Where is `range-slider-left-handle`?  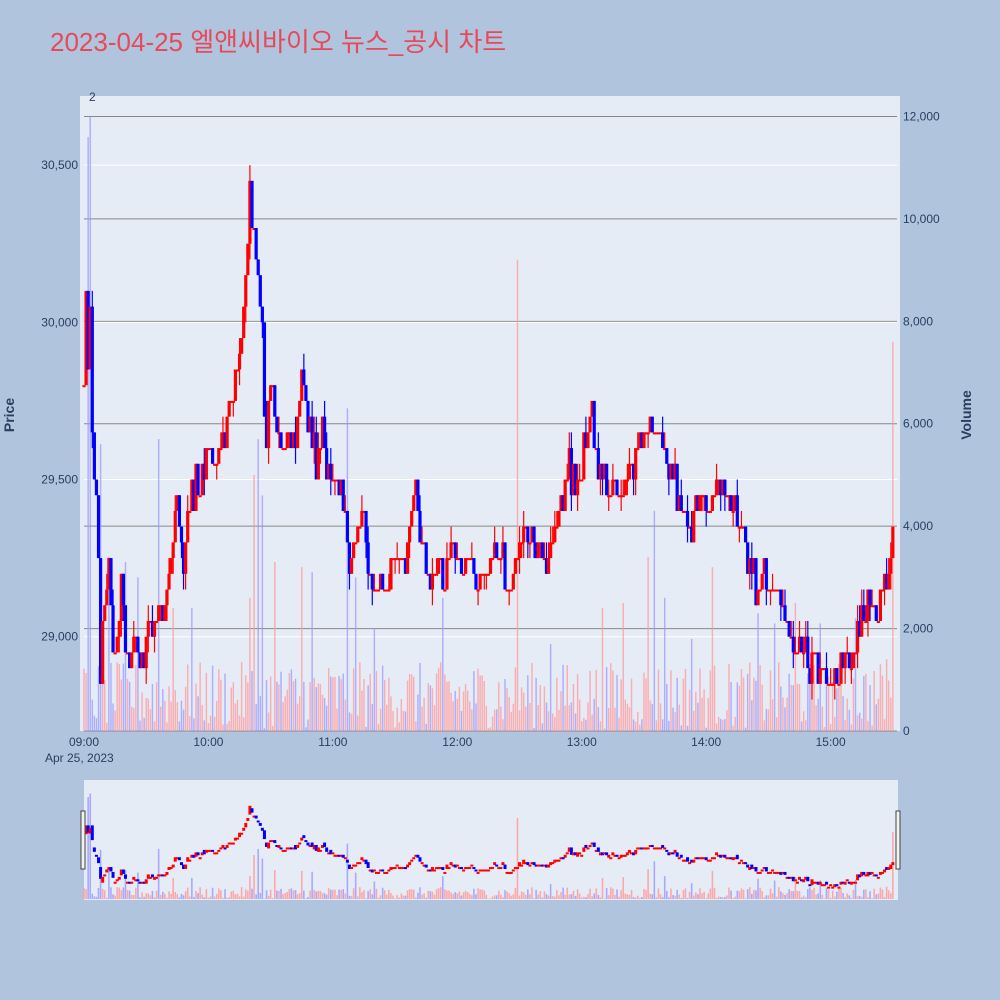
range-slider-left-handle is located at coordinates (83, 840).